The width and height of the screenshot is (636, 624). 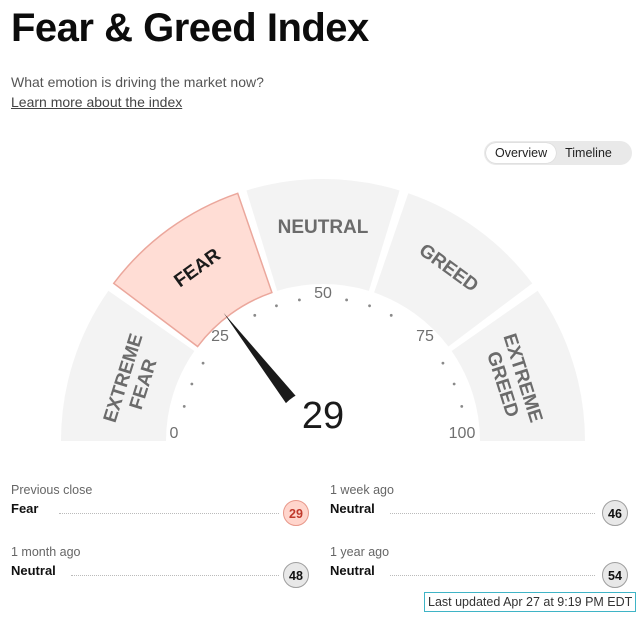 What do you see at coordinates (190, 28) in the screenshot?
I see `page-title: Fear & Greed Index` at bounding box center [190, 28].